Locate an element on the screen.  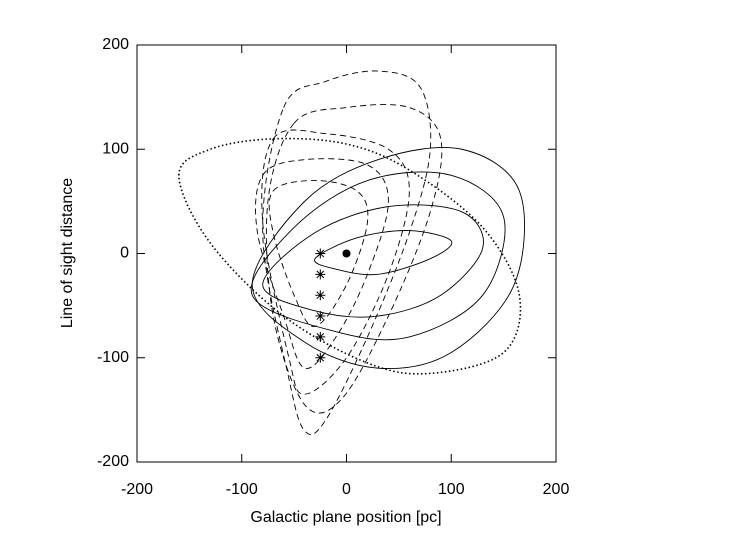
y-axis-label: Line of sight distance is located at coordinates (67, 253).